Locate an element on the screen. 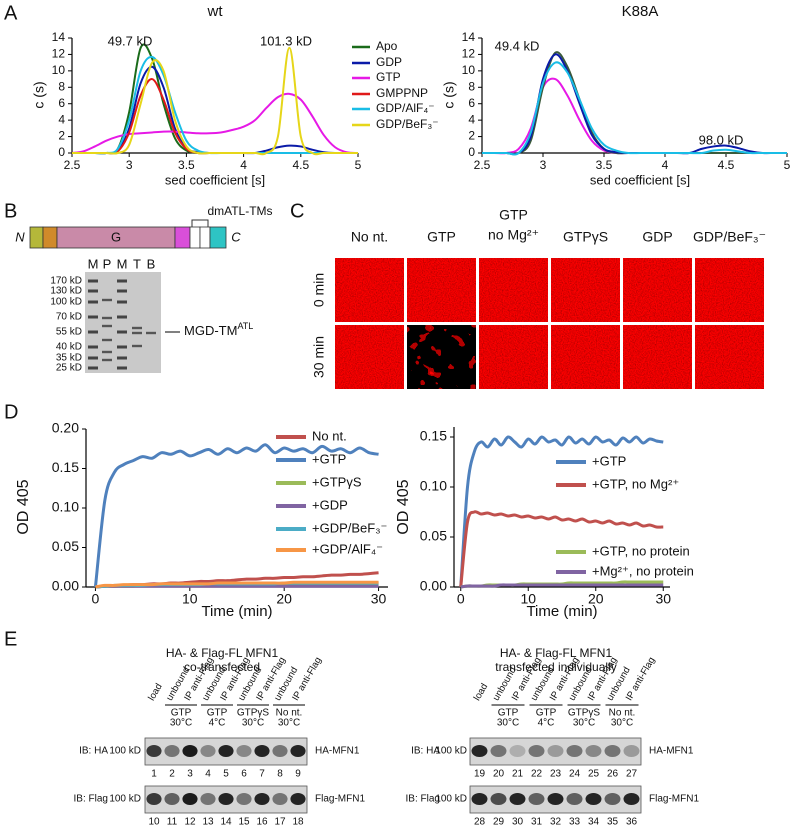 The width and height of the screenshot is (790, 828). lane-number: 26 is located at coordinates (613, 774).